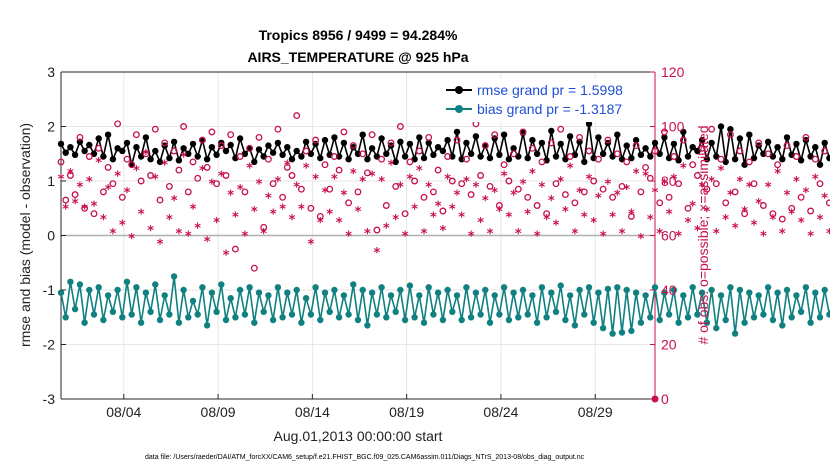 Image resolution: width=830 pixels, height=470 pixels. Describe the element at coordinates (218, 412) in the screenshot. I see `x-tick-label: 08/09` at that location.